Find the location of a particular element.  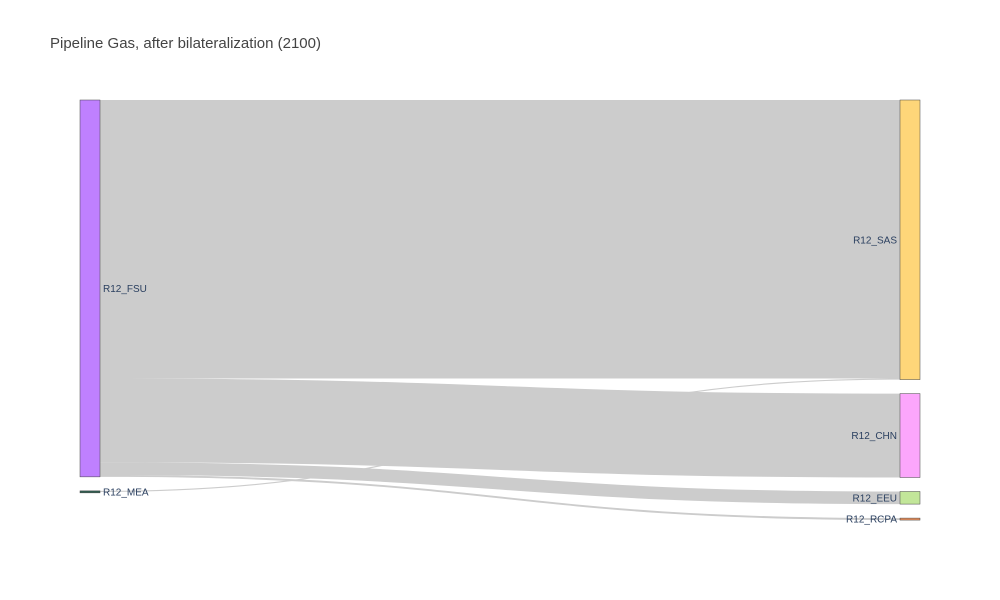

node-r12-chn is located at coordinates (910, 435).